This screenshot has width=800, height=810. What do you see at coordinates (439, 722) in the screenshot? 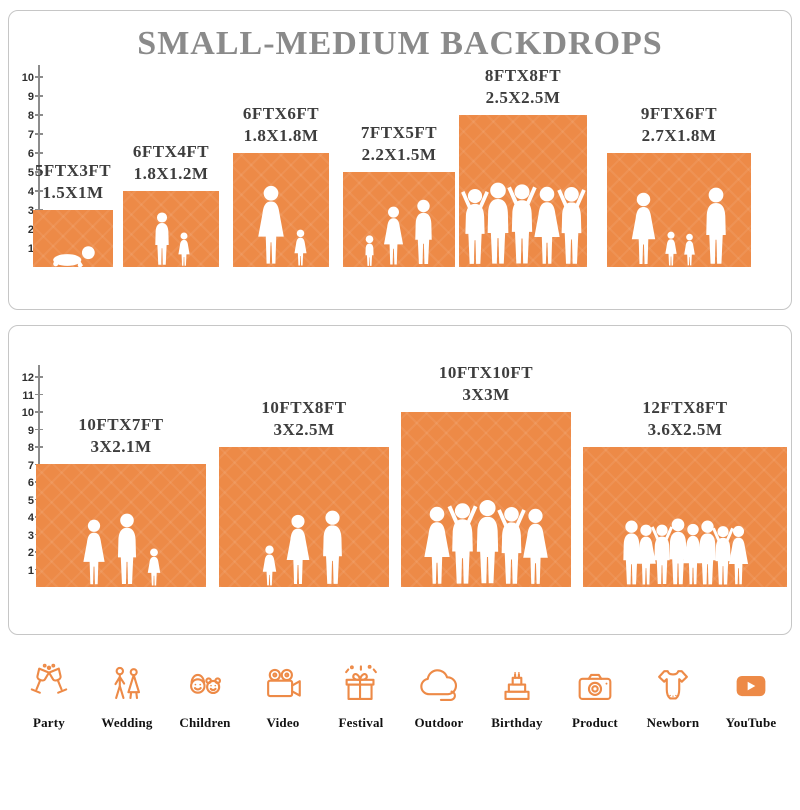
I see `category-label: Outdoor` at bounding box center [439, 722].